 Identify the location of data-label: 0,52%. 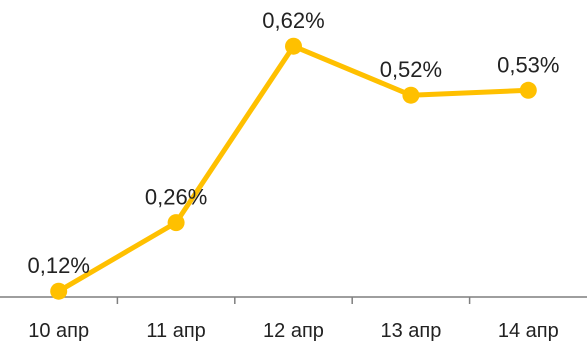
(411, 69).